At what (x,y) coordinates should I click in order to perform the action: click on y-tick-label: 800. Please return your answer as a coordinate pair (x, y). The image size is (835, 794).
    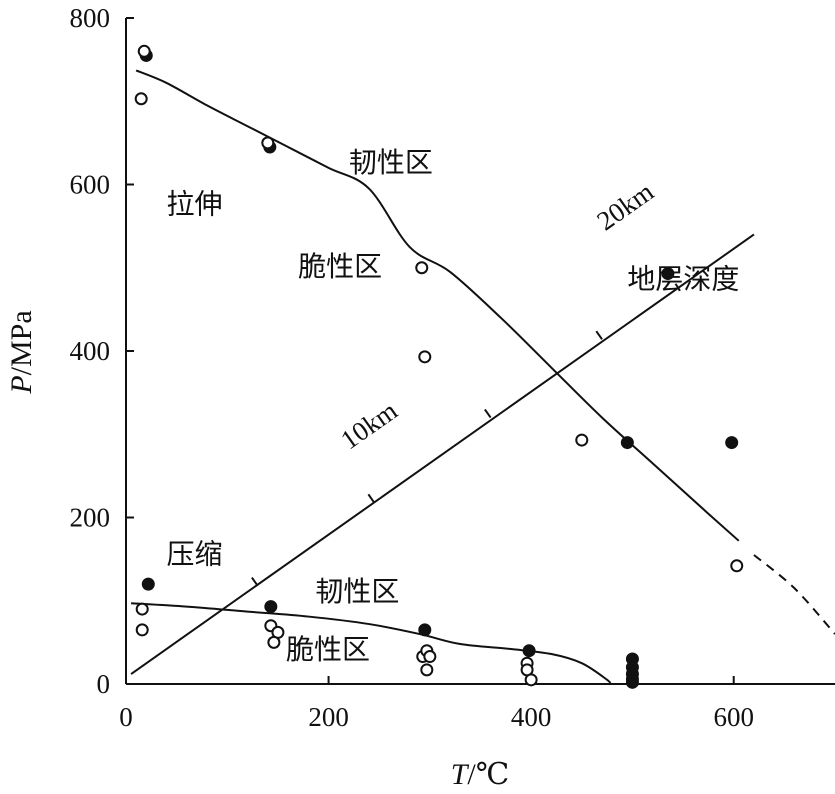
    Looking at the image, I should click on (90, 18).